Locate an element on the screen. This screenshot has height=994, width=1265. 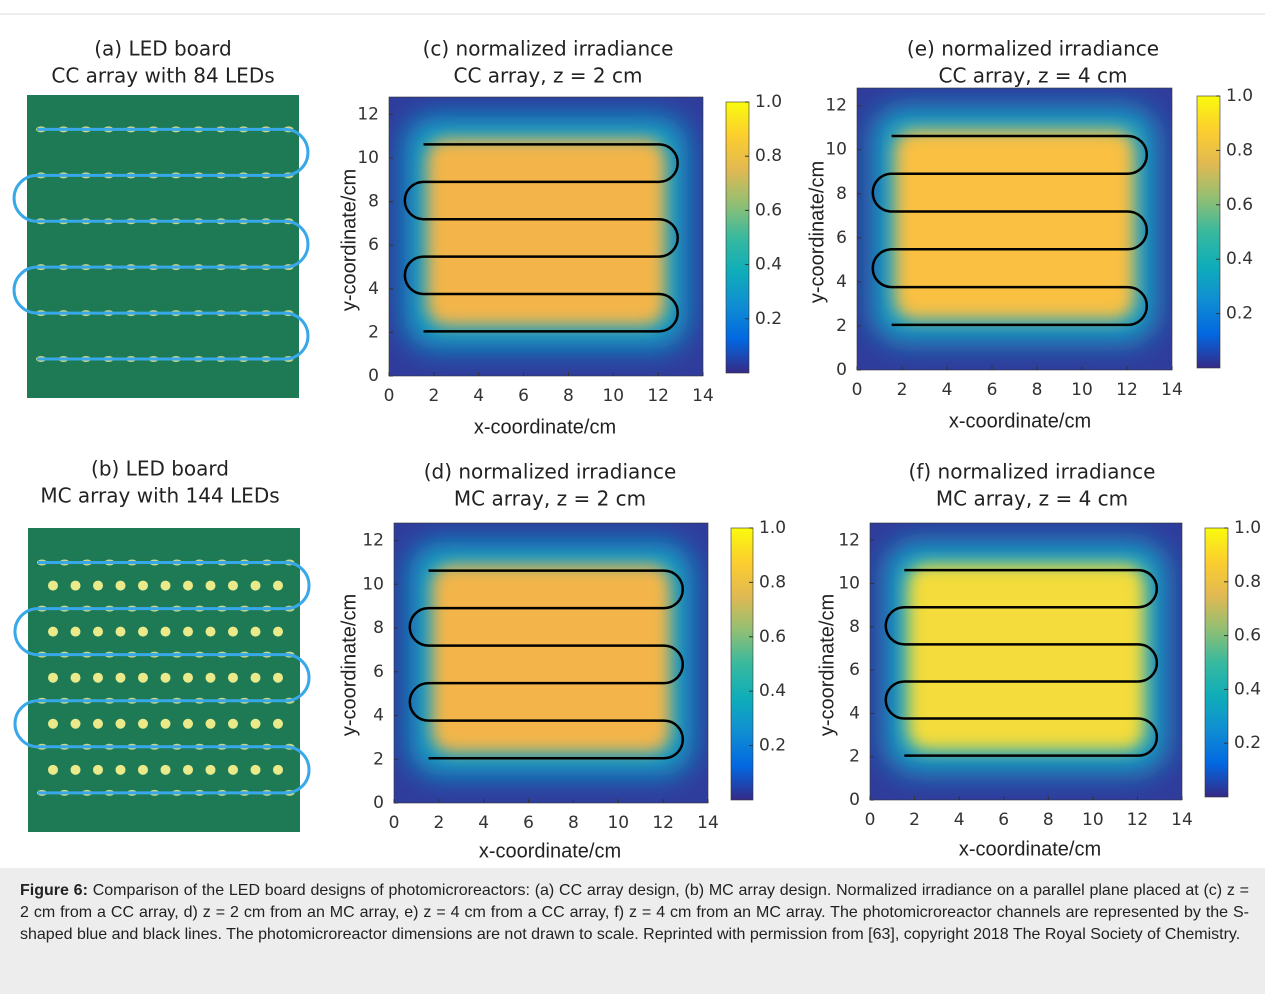
panel-title: (d) normalized irradiance is located at coordinates (550, 472).